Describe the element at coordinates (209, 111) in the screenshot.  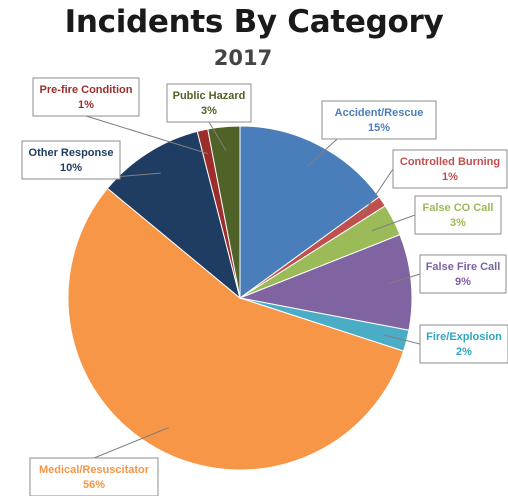
I see `slice-value-public-hazard: 3%` at that location.